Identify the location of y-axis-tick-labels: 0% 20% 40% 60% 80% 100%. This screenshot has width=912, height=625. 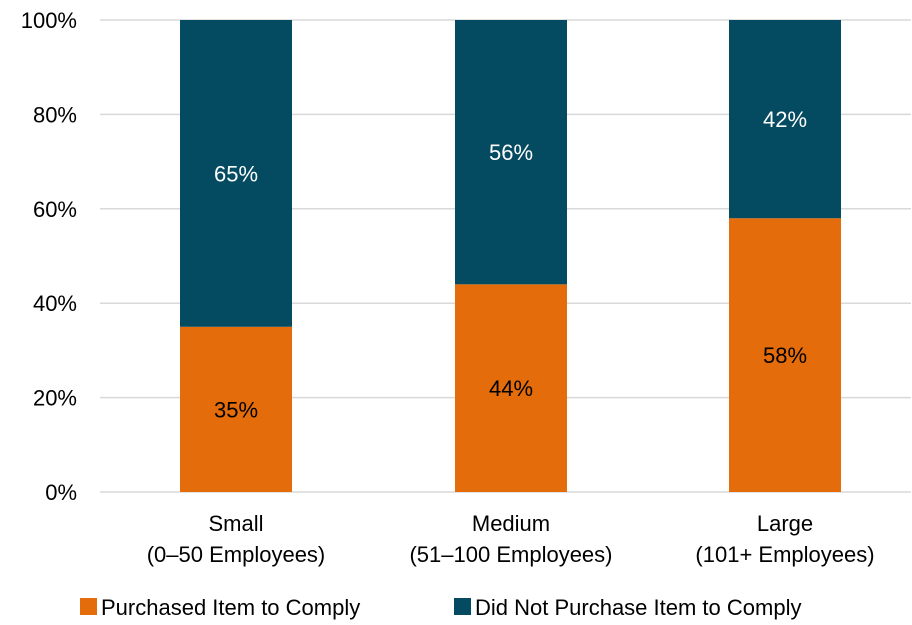
(49, 256).